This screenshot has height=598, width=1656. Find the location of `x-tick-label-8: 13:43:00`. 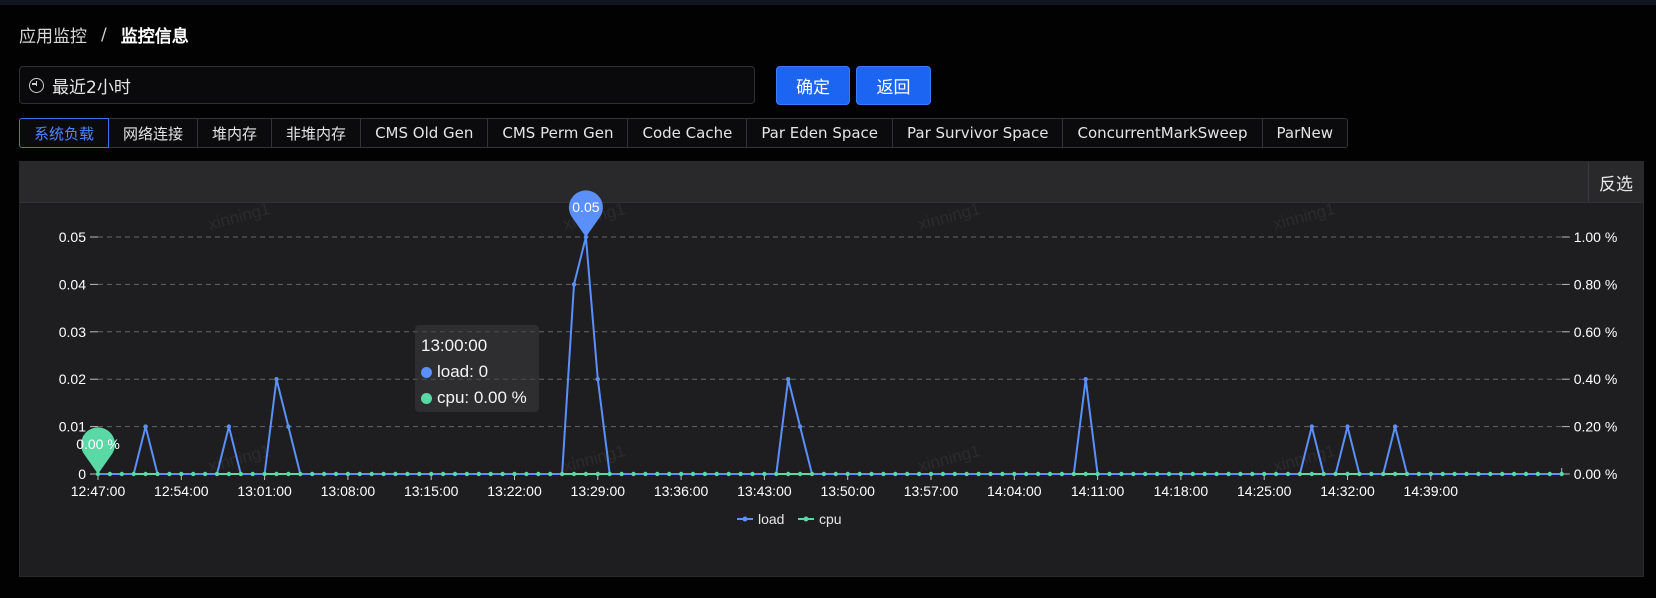

x-tick-label-8: 13:43:00 is located at coordinates (764, 491).